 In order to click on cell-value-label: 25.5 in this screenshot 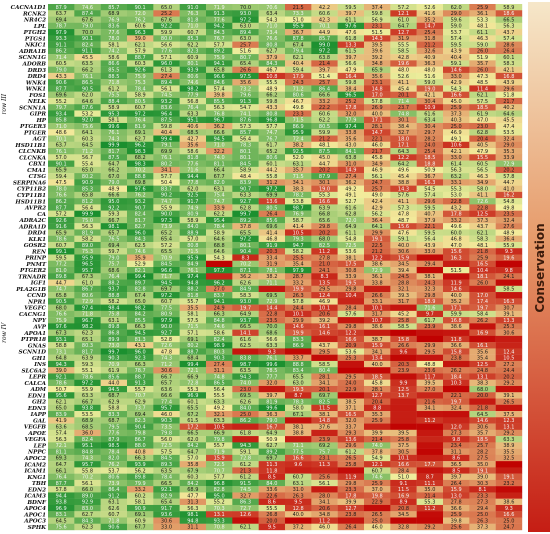, I will do `click(298, 258)`.